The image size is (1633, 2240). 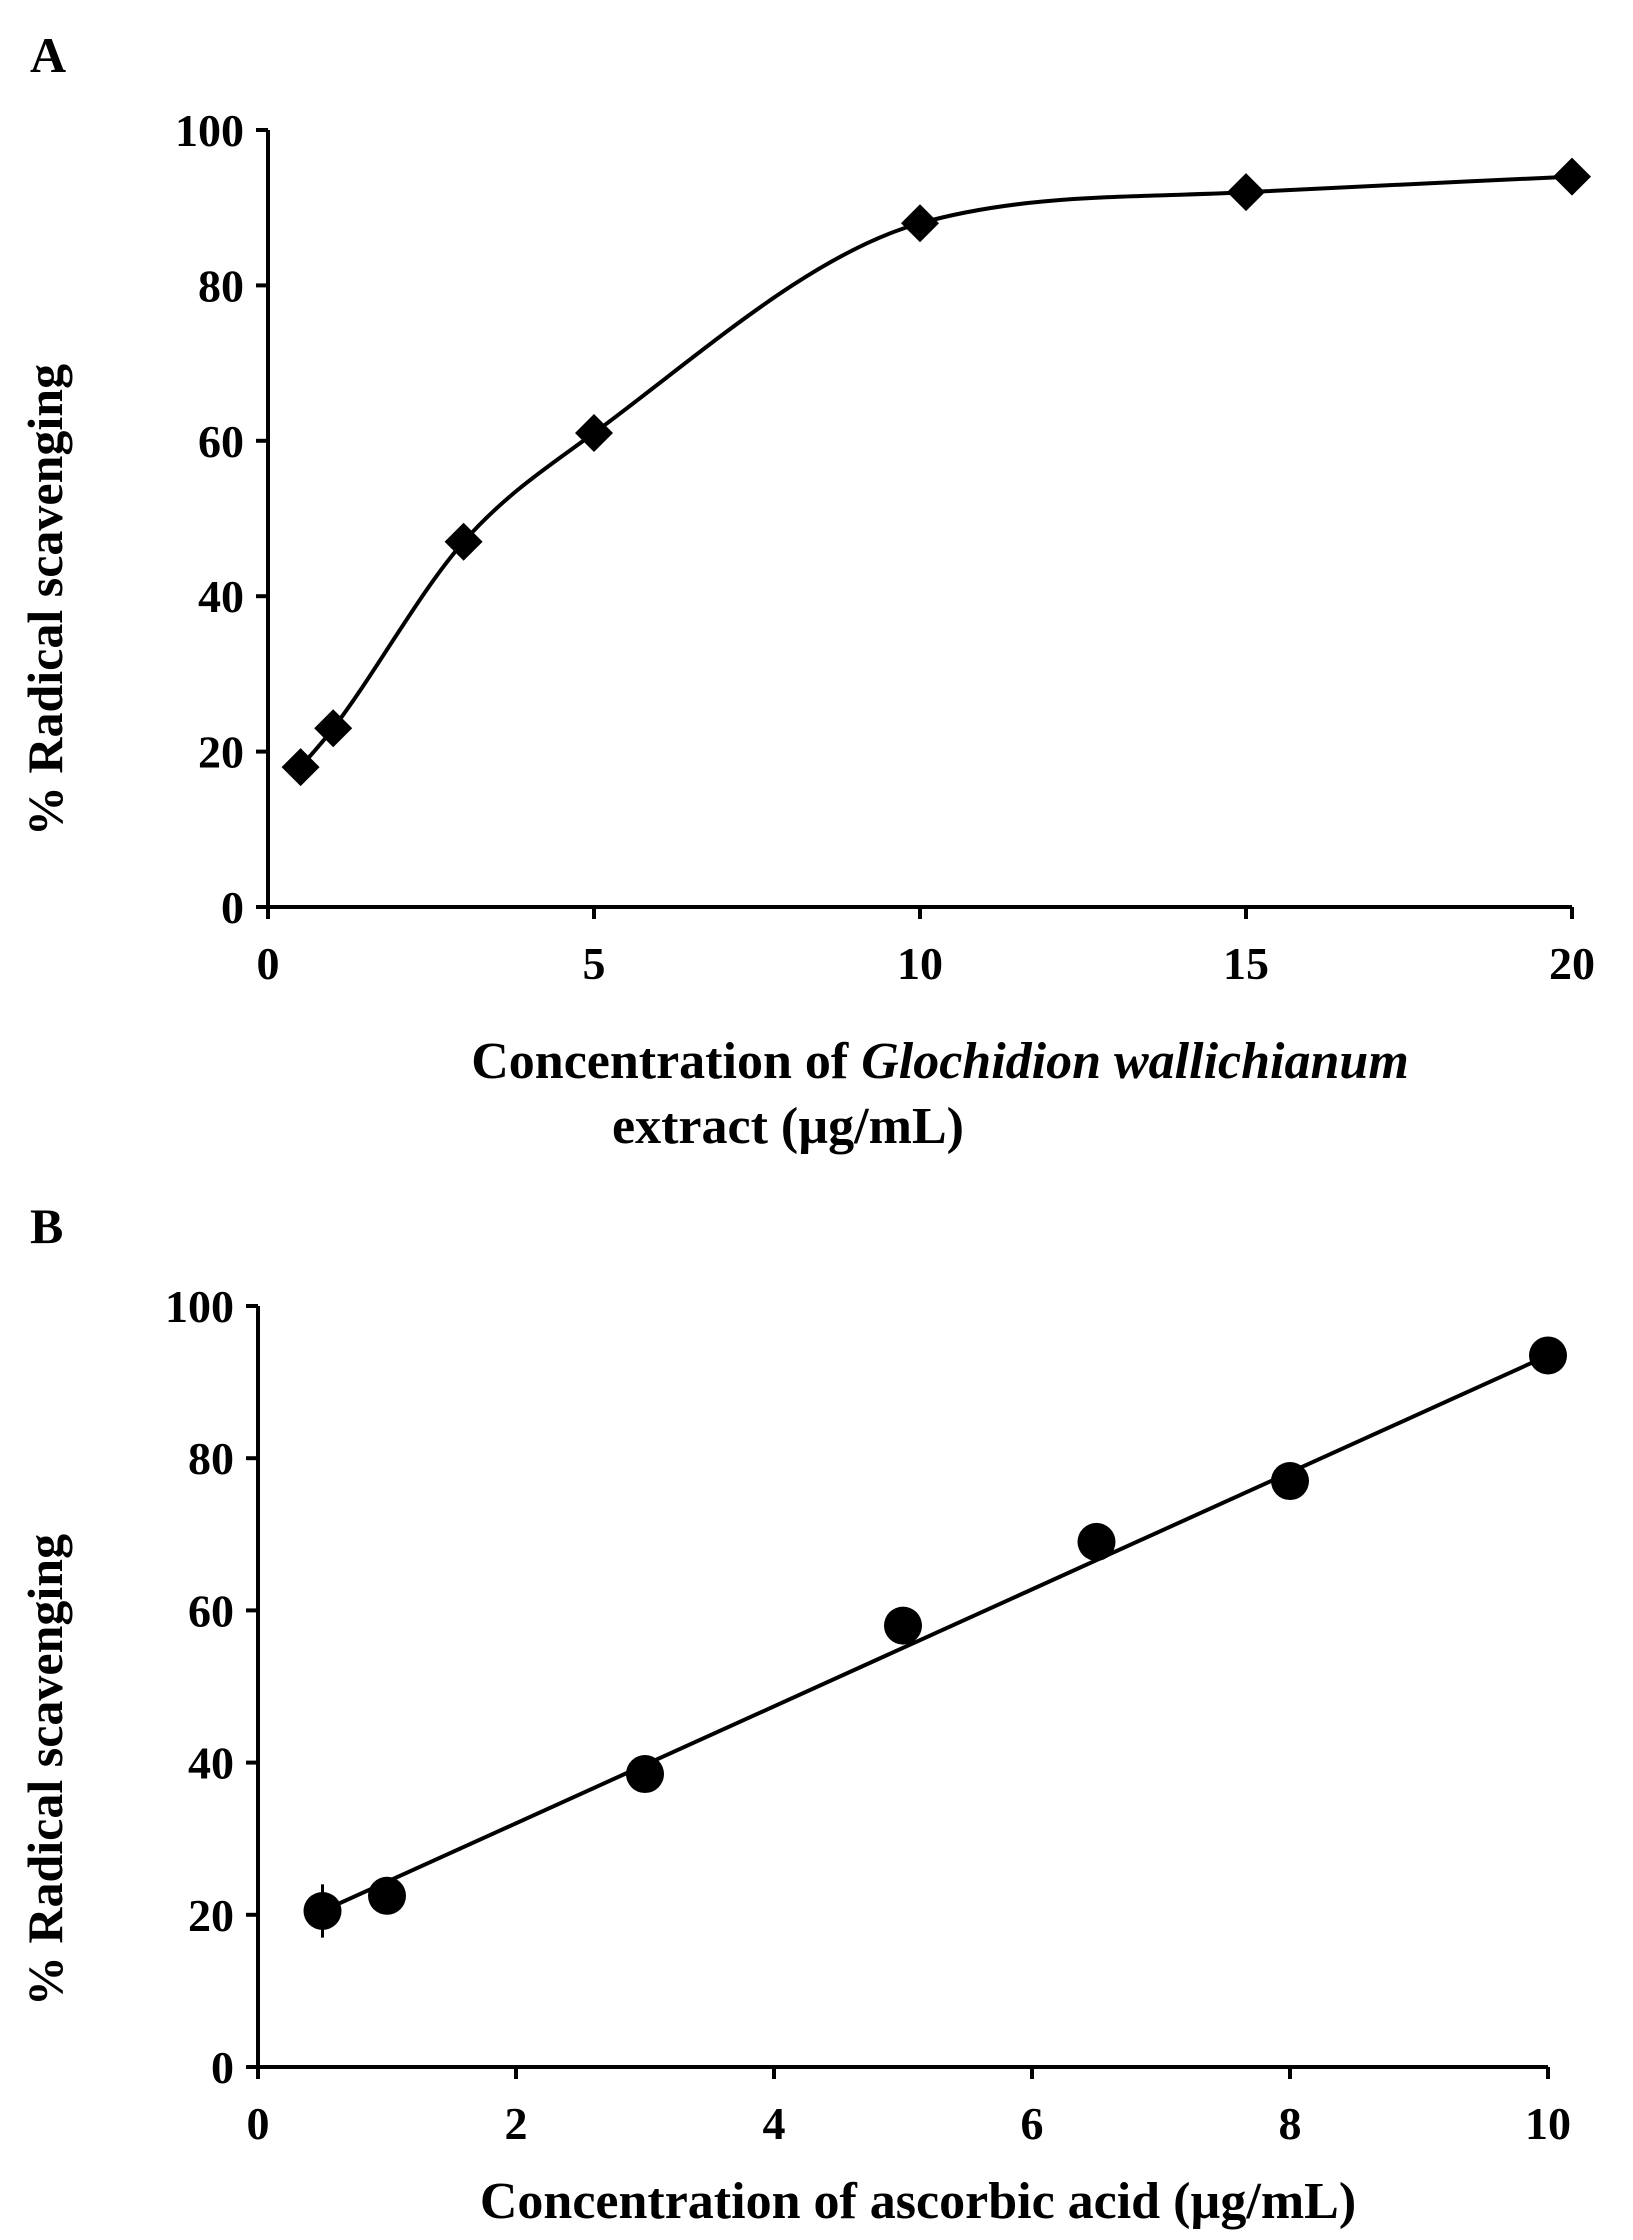 What do you see at coordinates (221, 519) in the screenshot?
I see `panel-a-y-ticks: 0 20 40 60 80 100` at bounding box center [221, 519].